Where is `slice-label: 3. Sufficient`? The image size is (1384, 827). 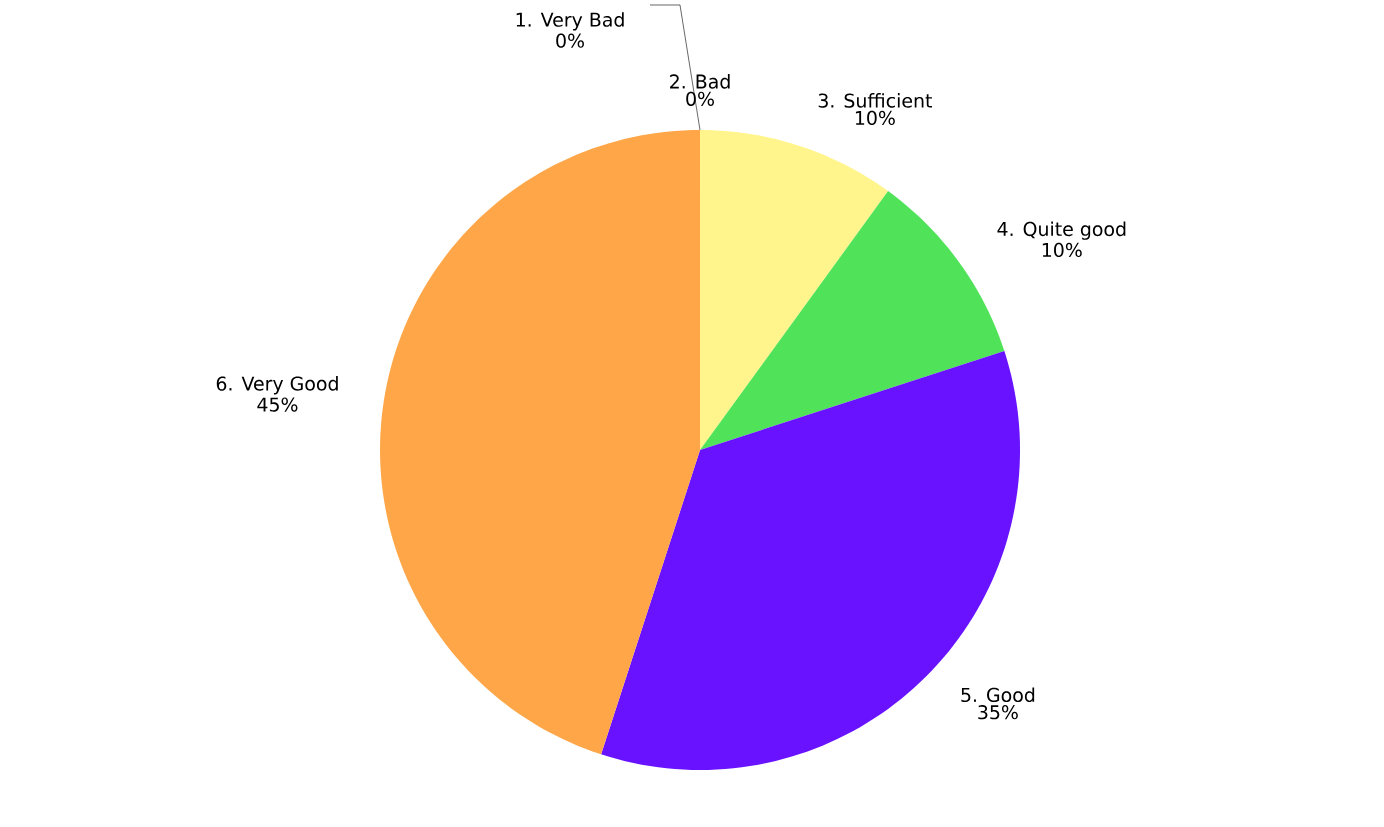
slice-label: 3. Sufficient is located at coordinates (875, 100).